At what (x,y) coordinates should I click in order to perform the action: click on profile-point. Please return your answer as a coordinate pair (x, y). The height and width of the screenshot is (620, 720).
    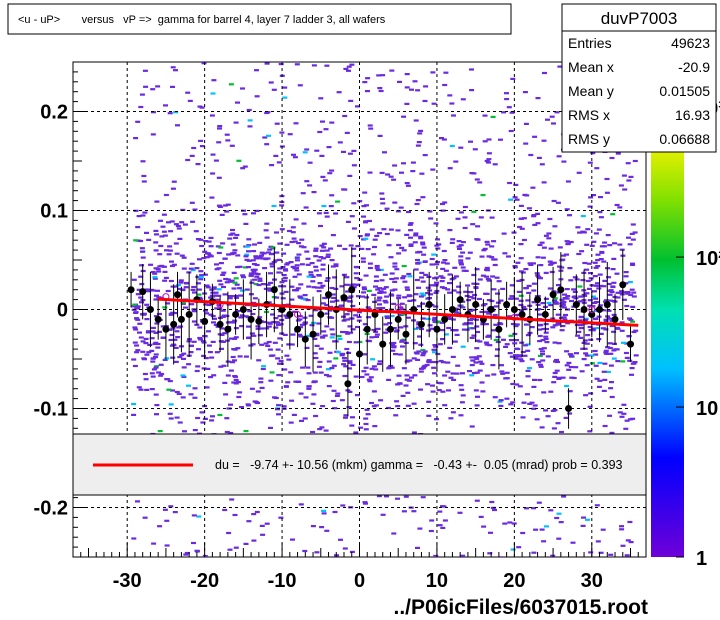
    Looking at the image, I should click on (406, 334).